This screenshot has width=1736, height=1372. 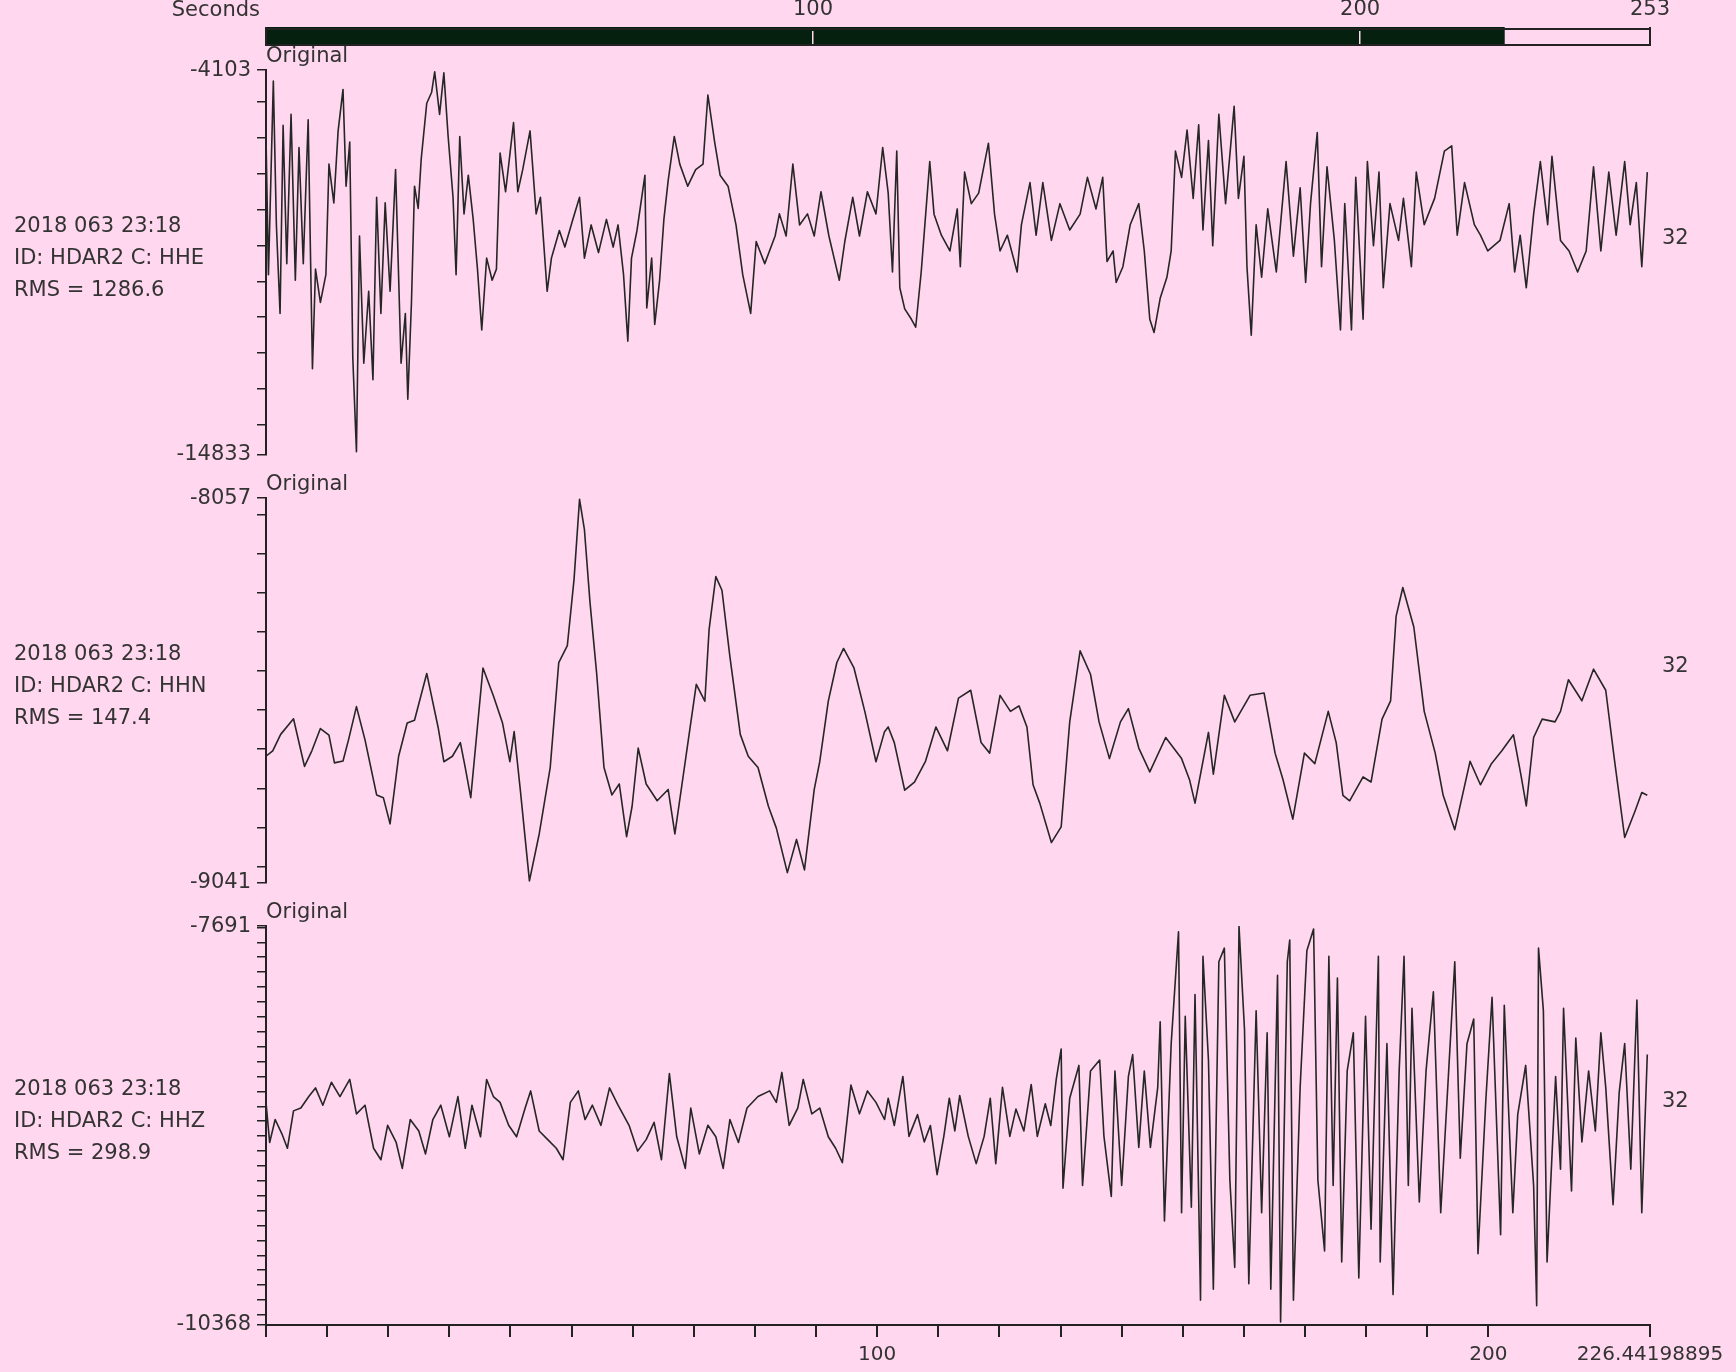 I want to click on y-tick-label: -9041, so click(x=220, y=880).